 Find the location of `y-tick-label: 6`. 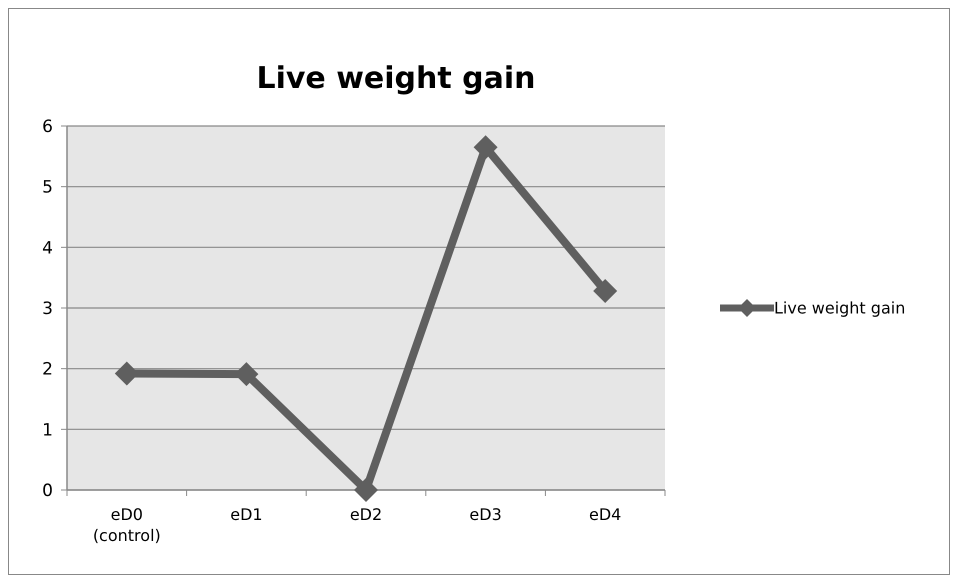

y-tick-label: 6 is located at coordinates (47, 126).